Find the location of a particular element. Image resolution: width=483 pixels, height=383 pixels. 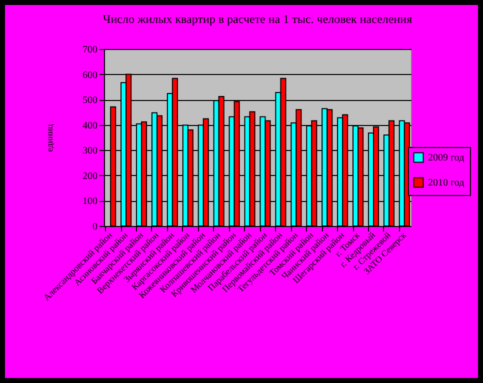

y-tick-label: 700 is located at coordinates (90, 50).